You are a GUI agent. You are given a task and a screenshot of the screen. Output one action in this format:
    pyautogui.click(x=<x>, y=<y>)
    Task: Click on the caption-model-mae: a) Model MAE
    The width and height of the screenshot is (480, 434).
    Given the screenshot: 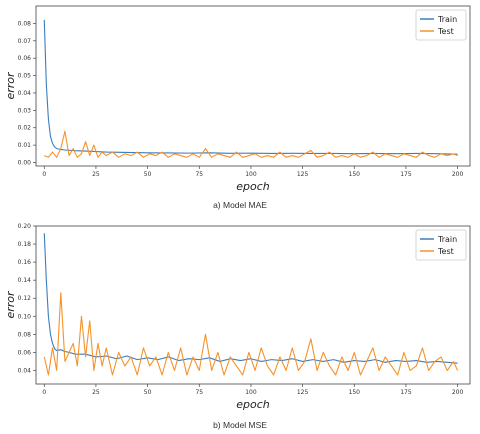 What is the action you would take?
    pyautogui.click(x=240, y=205)
    